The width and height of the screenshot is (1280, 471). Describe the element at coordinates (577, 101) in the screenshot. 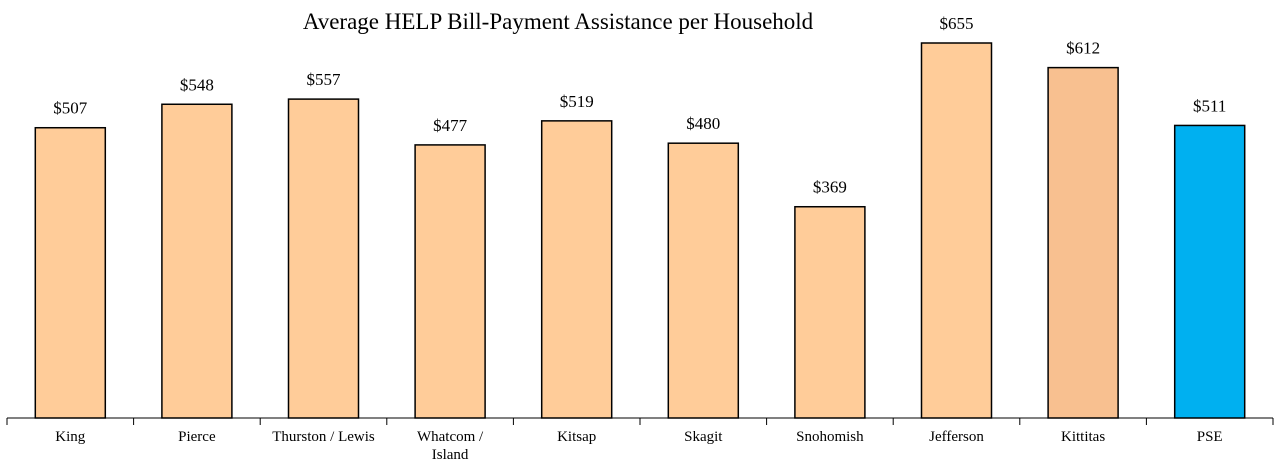

I see `value-label: $519` at that location.